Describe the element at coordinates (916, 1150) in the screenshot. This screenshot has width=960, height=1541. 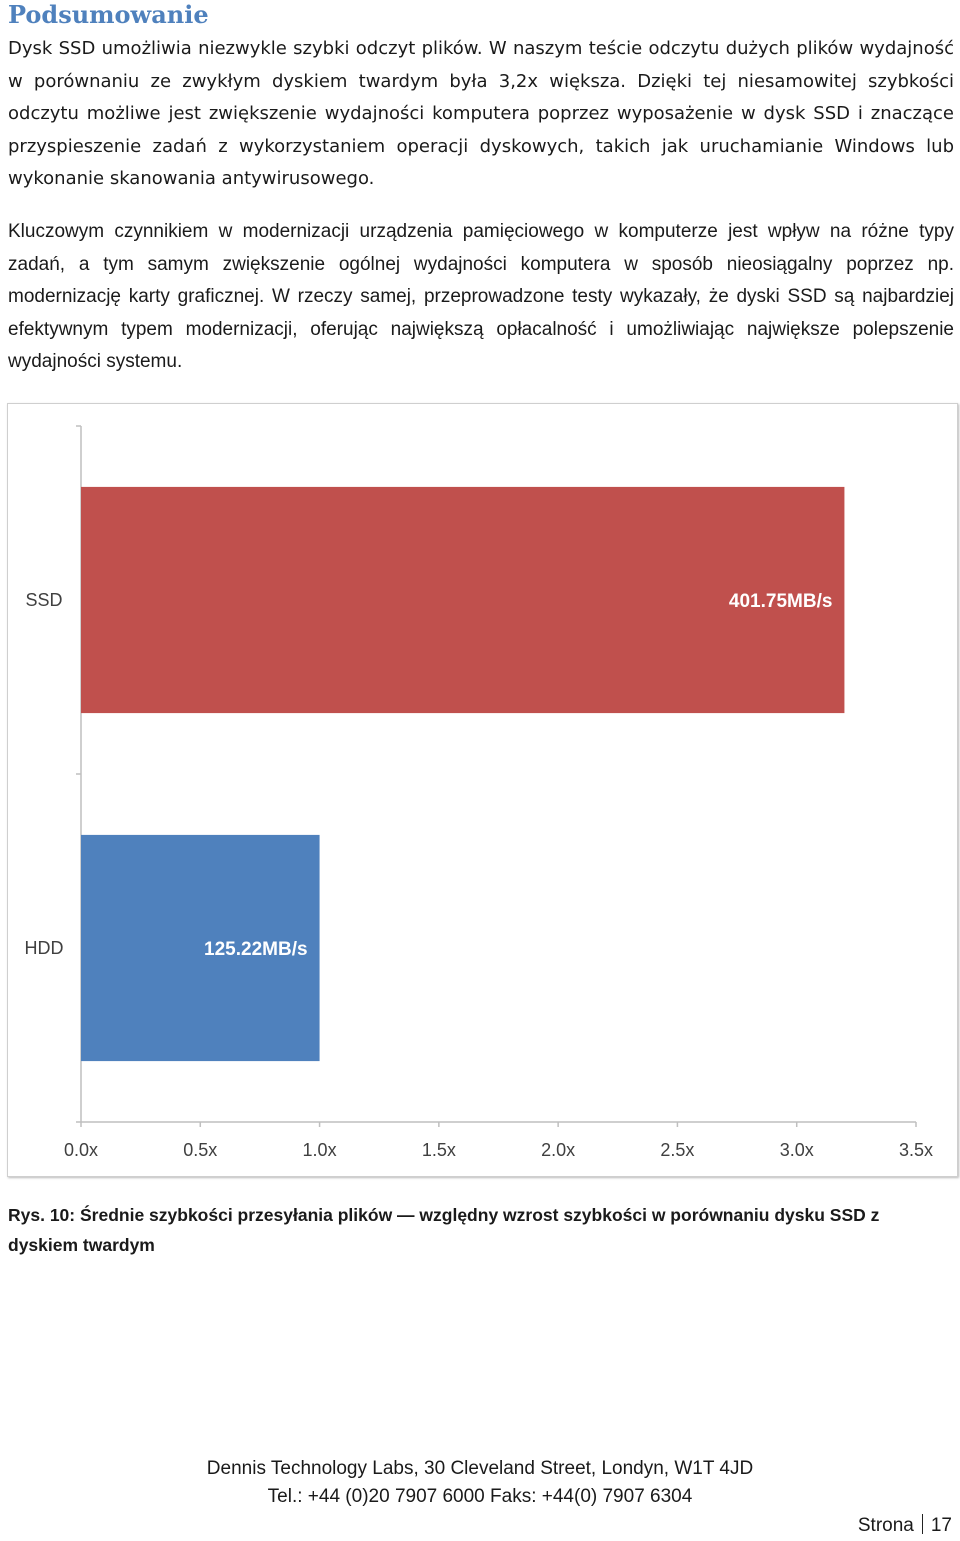
I see `x-tick-label: 3.5x` at that location.